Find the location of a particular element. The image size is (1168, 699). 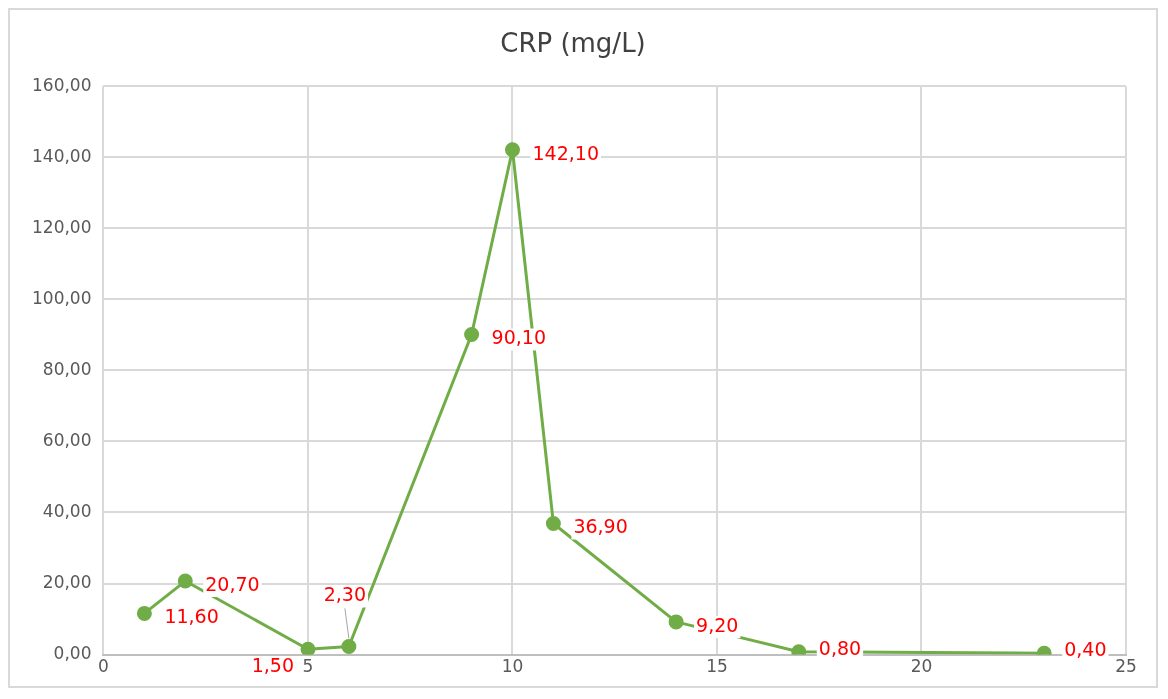

y-tick-label: 160,00 is located at coordinates (62, 84).